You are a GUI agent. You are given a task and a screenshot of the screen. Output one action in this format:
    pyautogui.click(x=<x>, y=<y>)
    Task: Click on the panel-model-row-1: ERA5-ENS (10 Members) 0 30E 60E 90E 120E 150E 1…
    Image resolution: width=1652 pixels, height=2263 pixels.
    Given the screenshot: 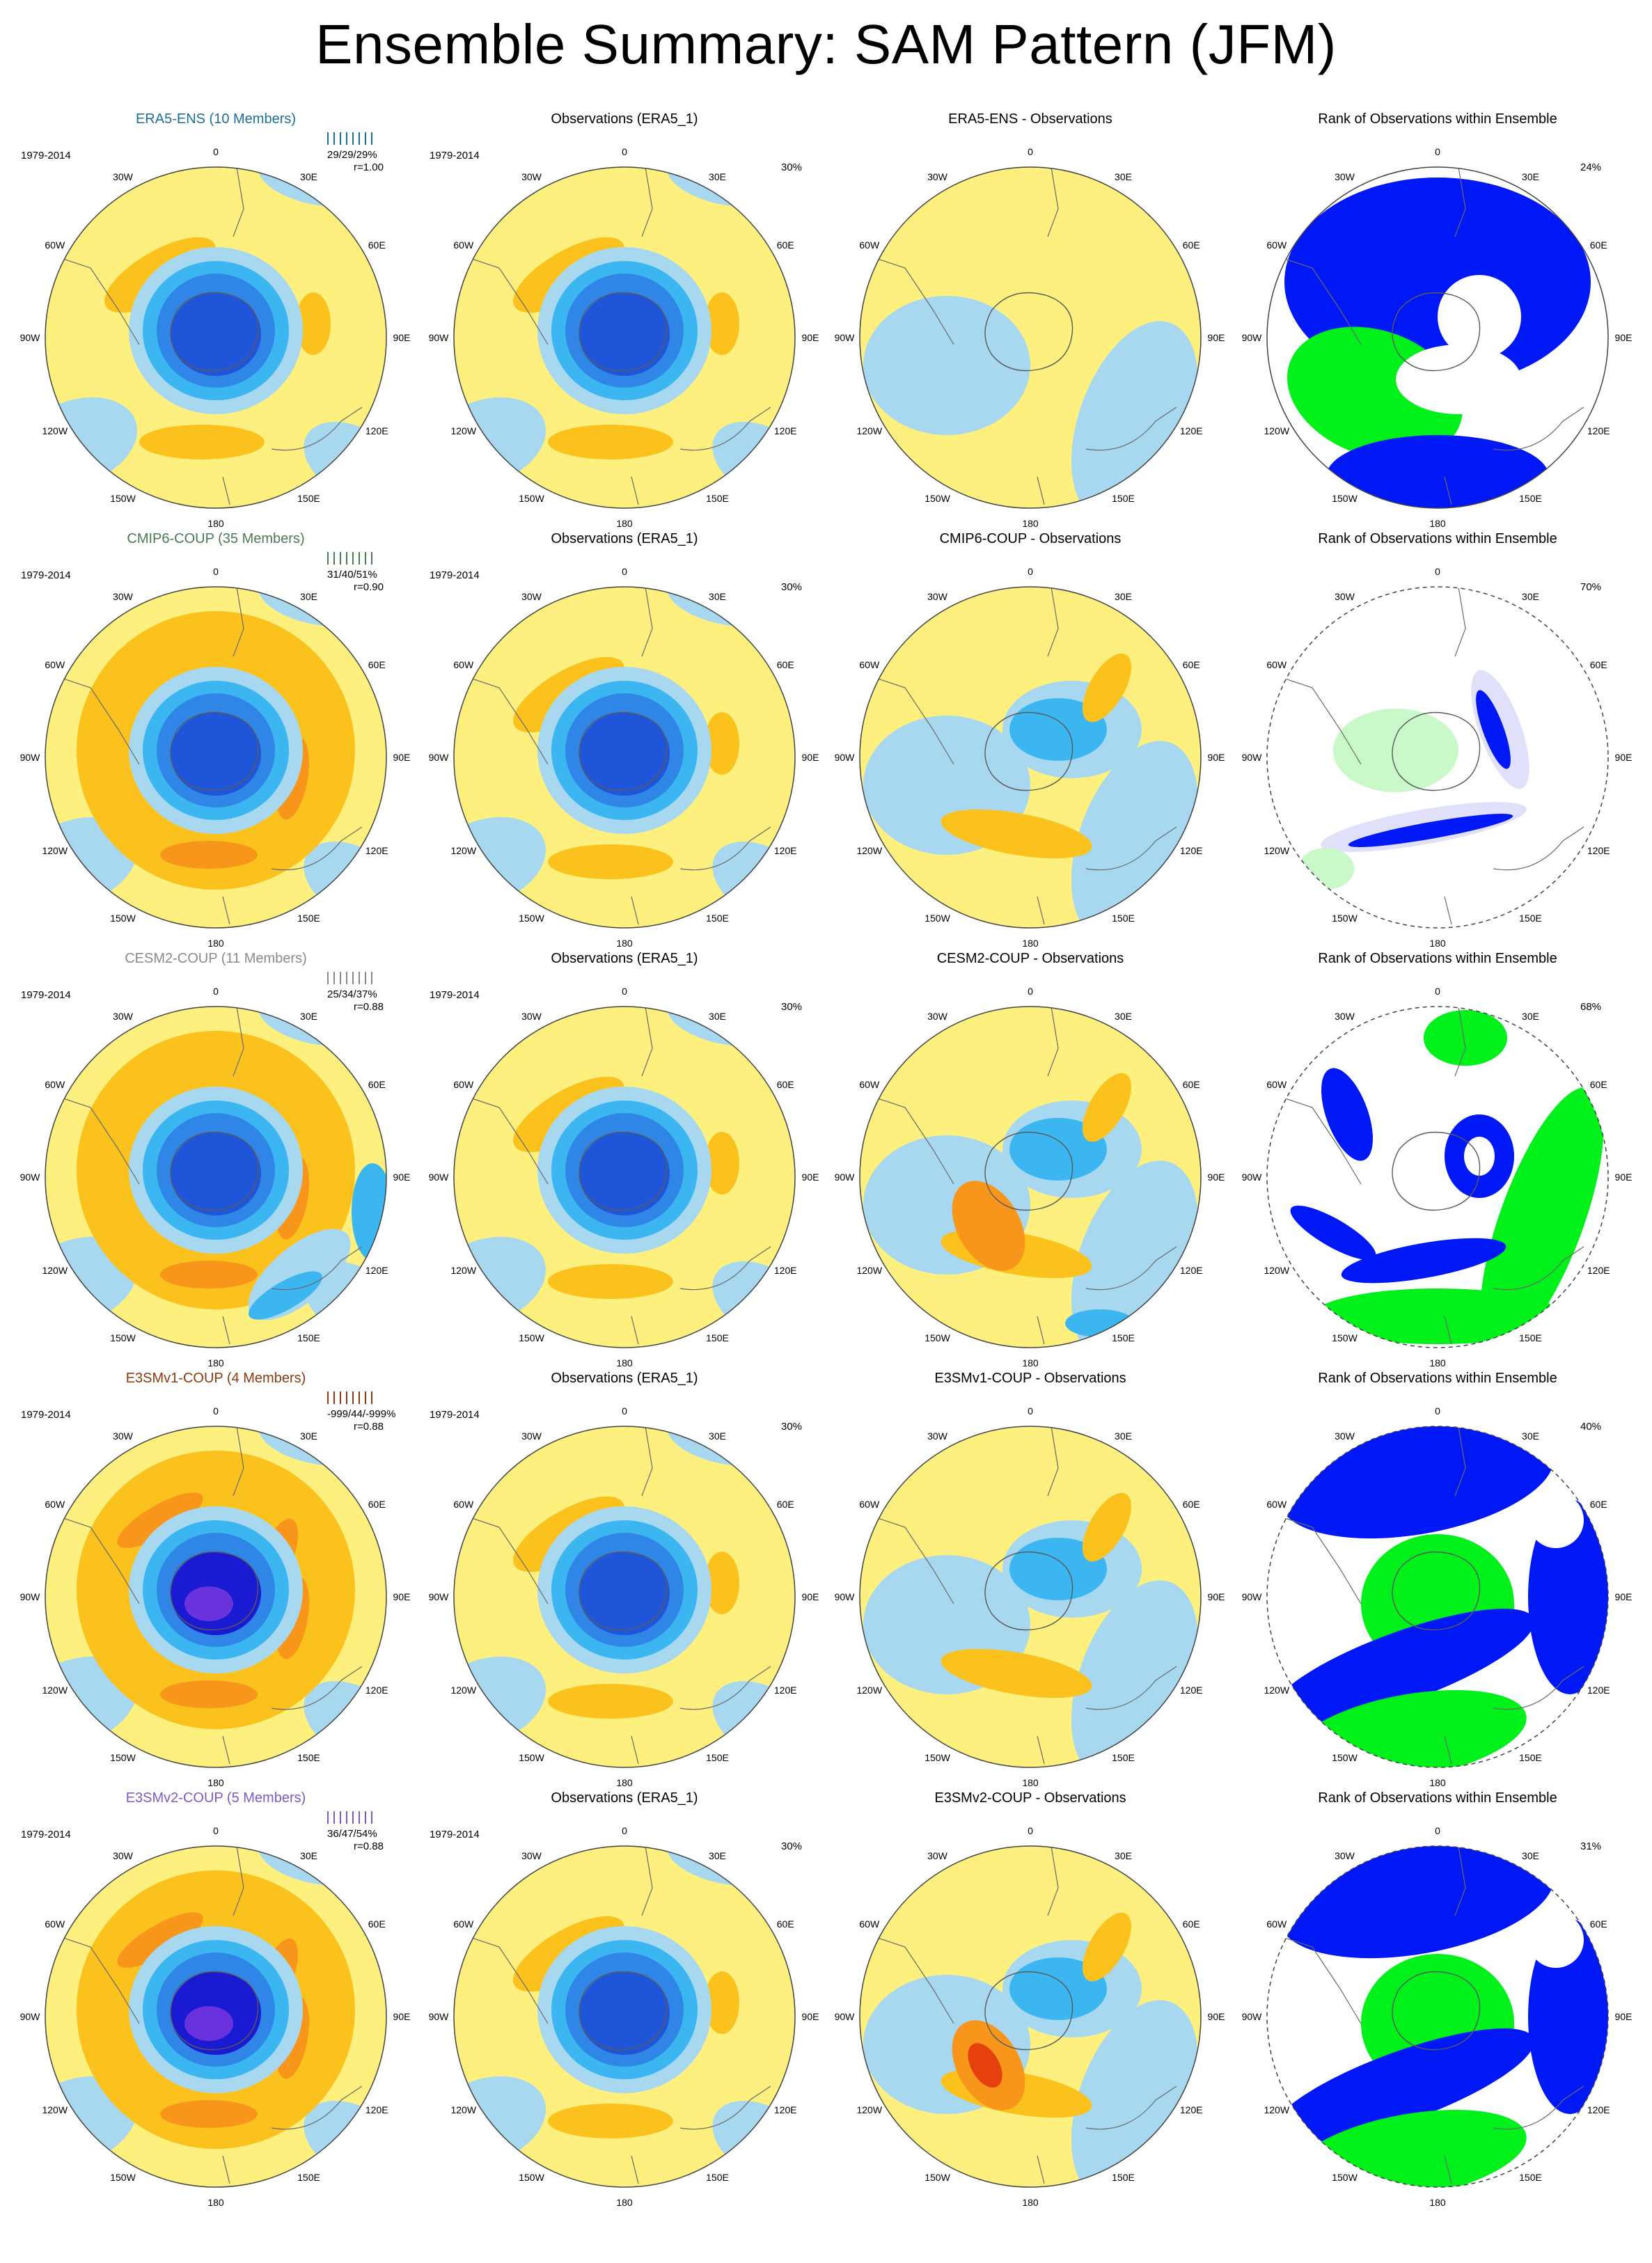 What is the action you would take?
    pyautogui.click(x=215, y=320)
    